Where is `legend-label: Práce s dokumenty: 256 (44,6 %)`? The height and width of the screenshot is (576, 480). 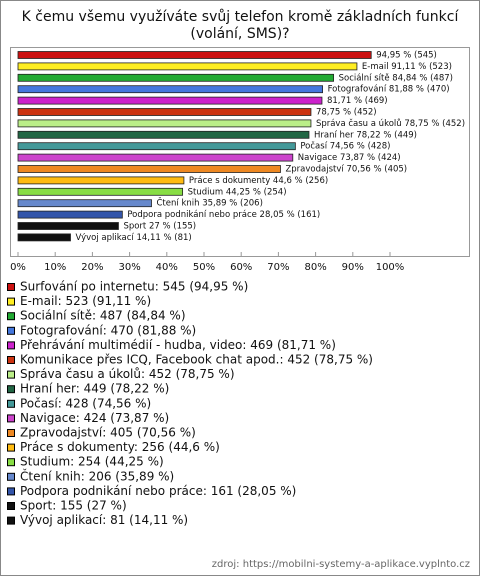 legend-label: Práce s dokumenty: 256 (44,6 %) is located at coordinates (120, 447).